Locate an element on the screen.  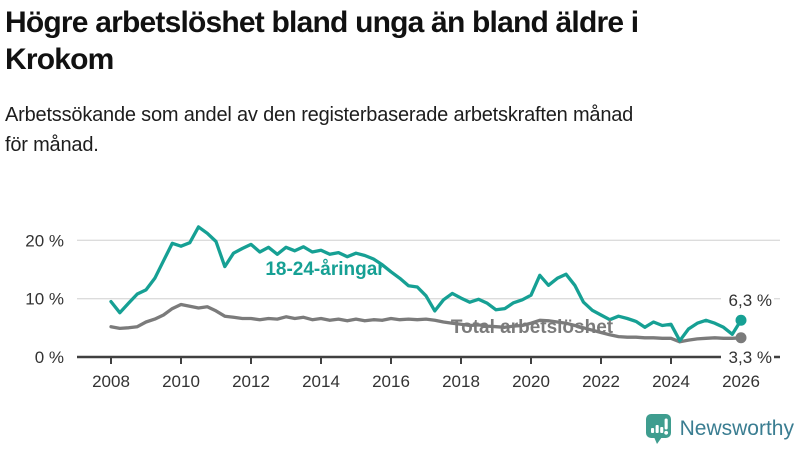
x-tick-label: 2010 is located at coordinates (181, 381).